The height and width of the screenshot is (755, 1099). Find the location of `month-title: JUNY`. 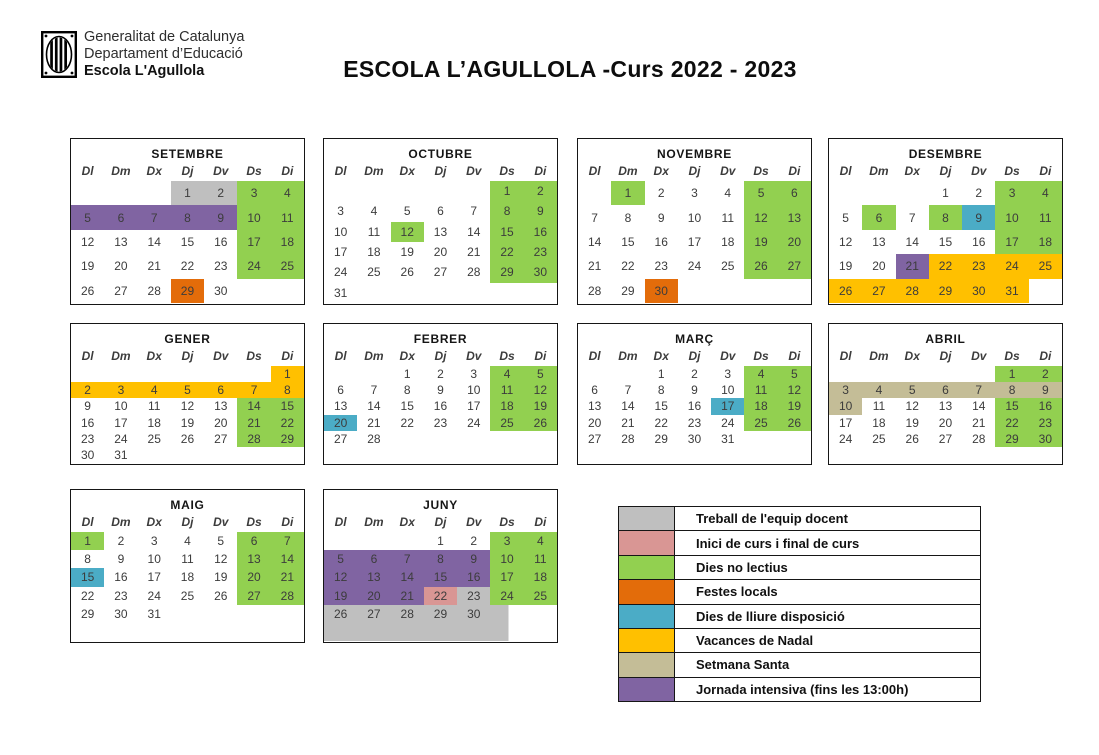

month-title: JUNY is located at coordinates (440, 505).